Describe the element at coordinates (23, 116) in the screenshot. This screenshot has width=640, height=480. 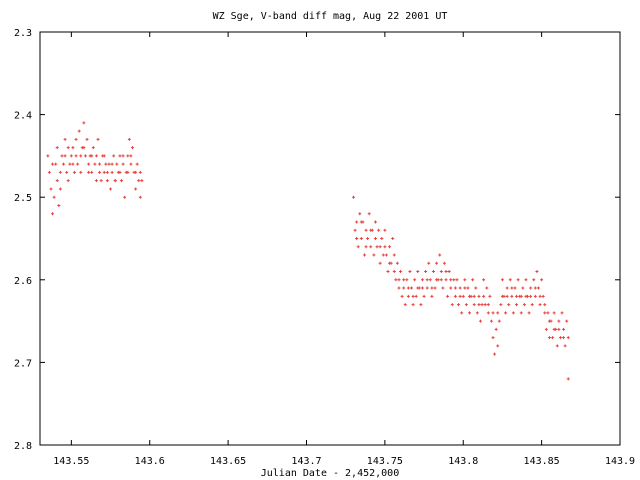
I see `y-tick-label: 2.4` at that location.